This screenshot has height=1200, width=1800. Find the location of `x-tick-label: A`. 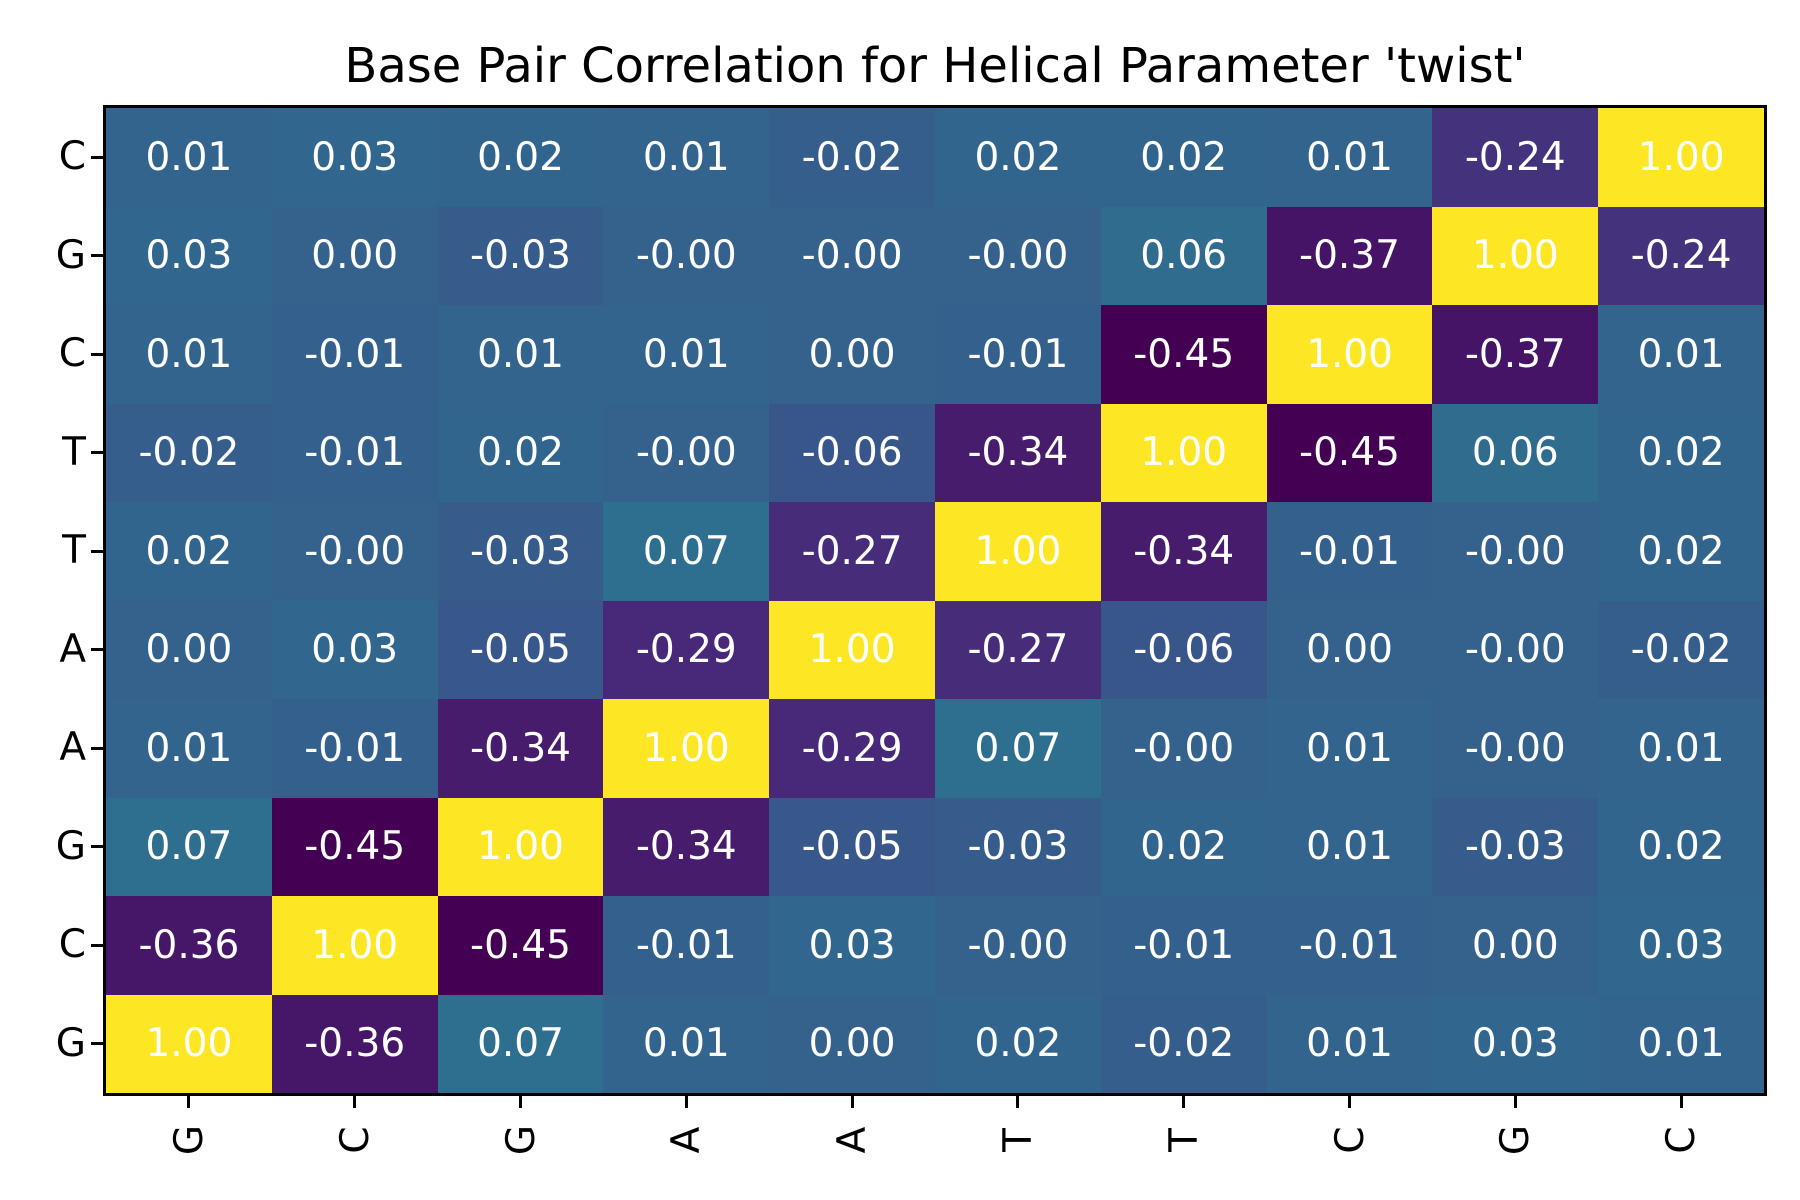

x-tick-label: A is located at coordinates (852, 1140).